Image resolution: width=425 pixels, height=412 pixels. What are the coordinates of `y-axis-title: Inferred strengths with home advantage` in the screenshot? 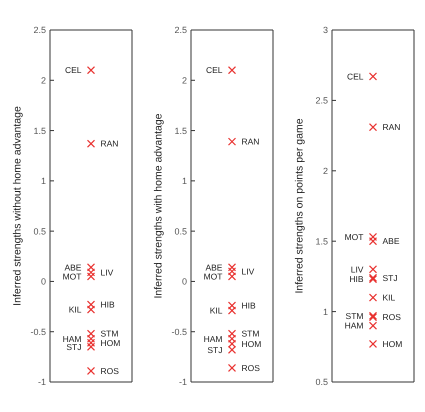 It's located at (158, 206).